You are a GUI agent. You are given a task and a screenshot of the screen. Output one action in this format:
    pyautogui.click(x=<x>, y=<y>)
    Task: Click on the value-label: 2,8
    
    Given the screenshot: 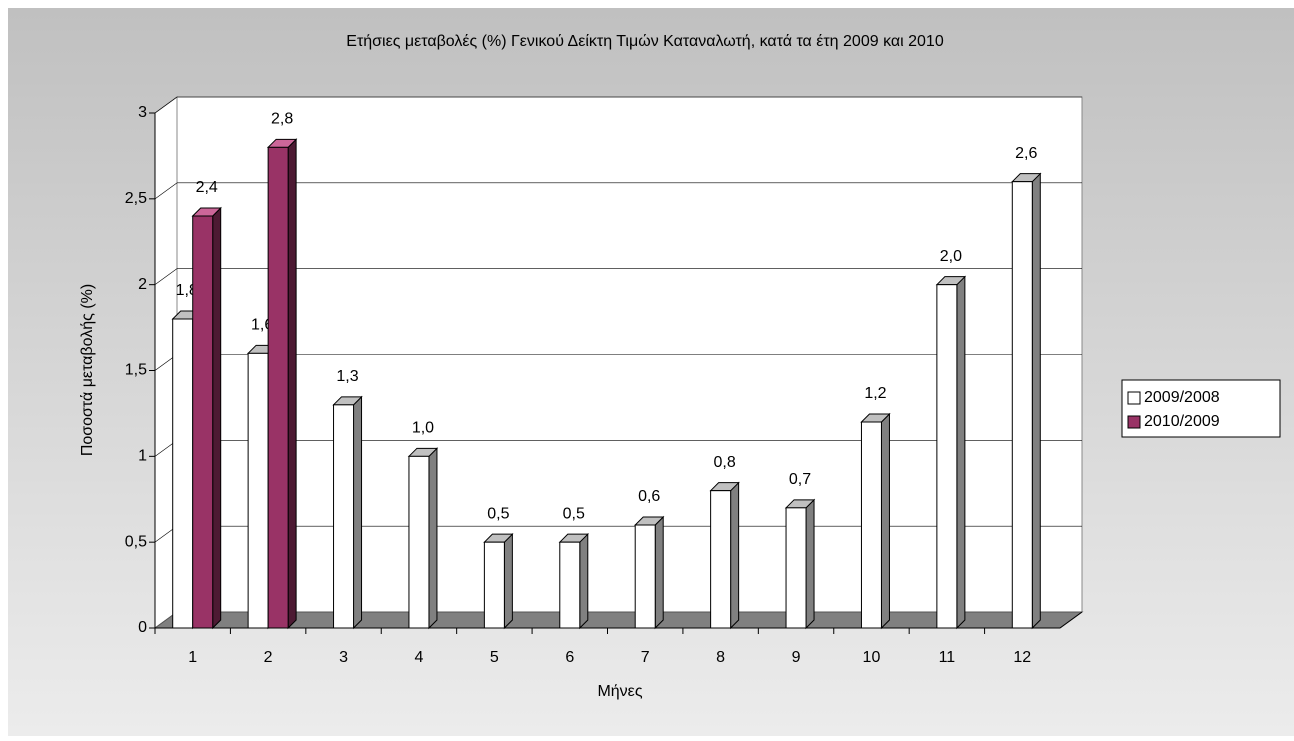 What is the action you would take?
    pyautogui.click(x=282, y=119)
    